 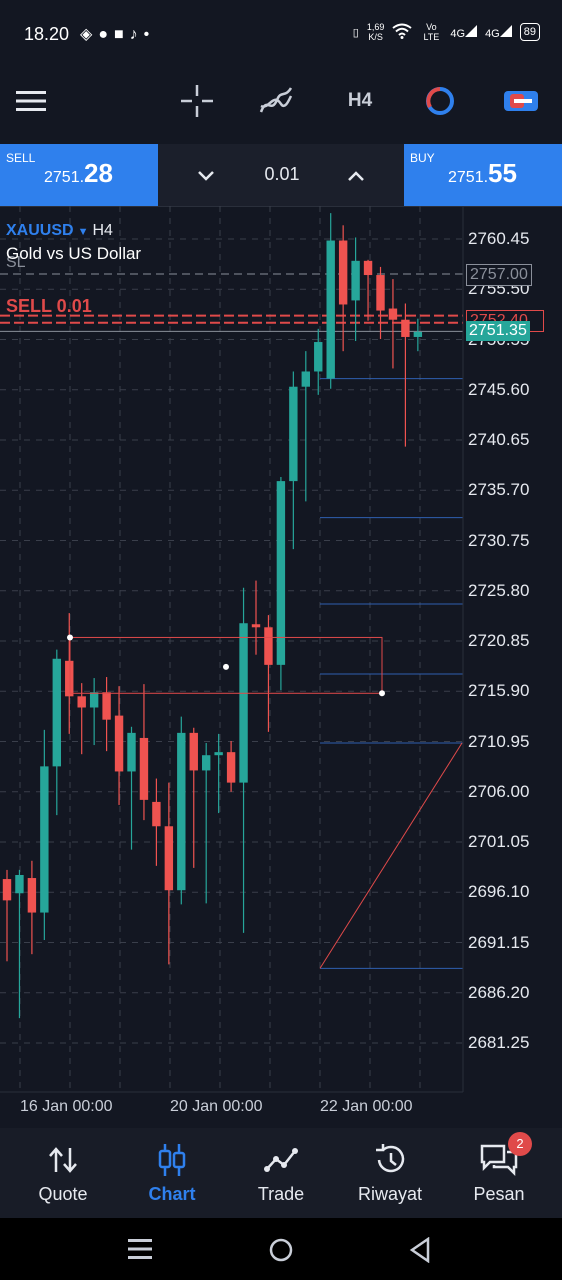 What do you see at coordinates (281, 1160) in the screenshot?
I see `trend-icon` at bounding box center [281, 1160].